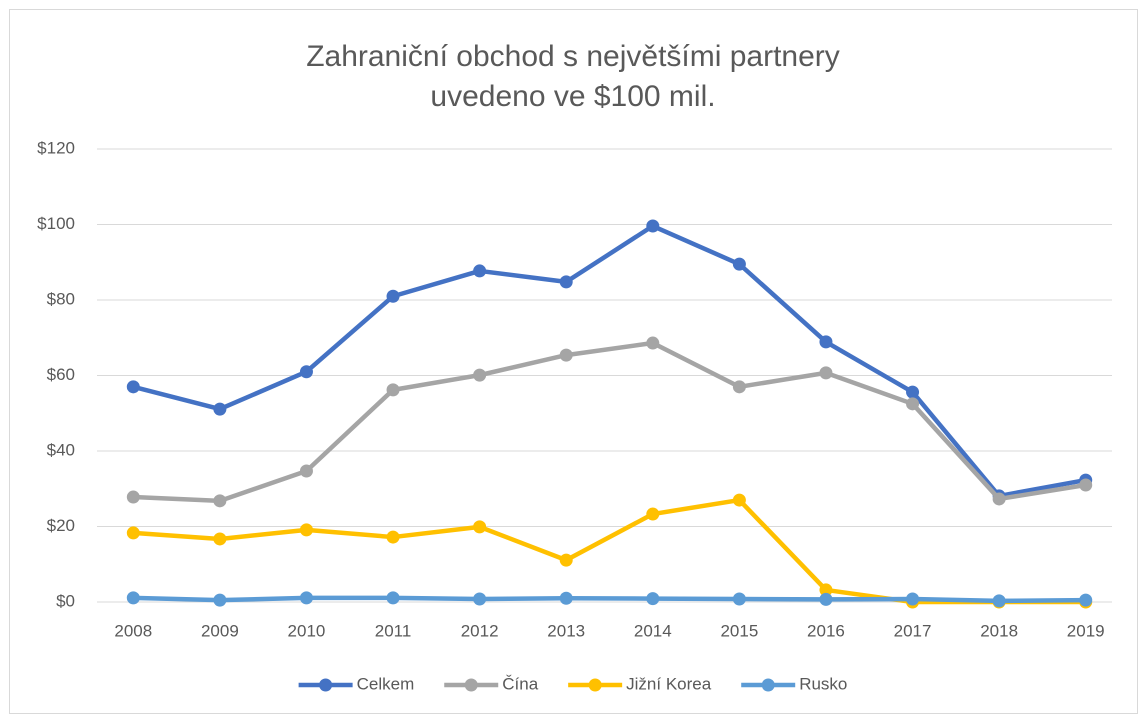 This screenshot has height=714, width=1147. What do you see at coordinates (573, 56) in the screenshot?
I see `chart-title: Zahraniční obchod s největšími partnery` at bounding box center [573, 56].